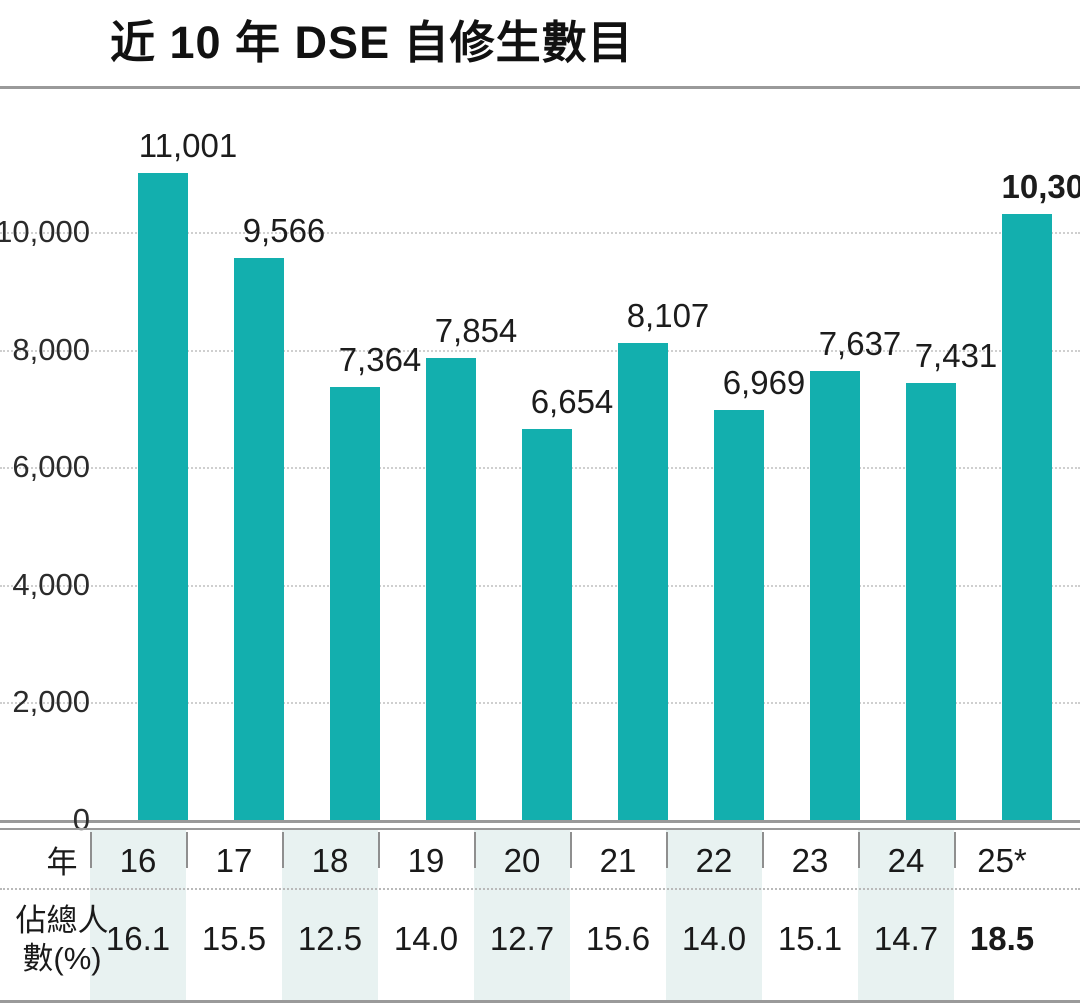 The height and width of the screenshot is (1008, 1080). I want to click on bar-value-label: 9,566, so click(284, 230).